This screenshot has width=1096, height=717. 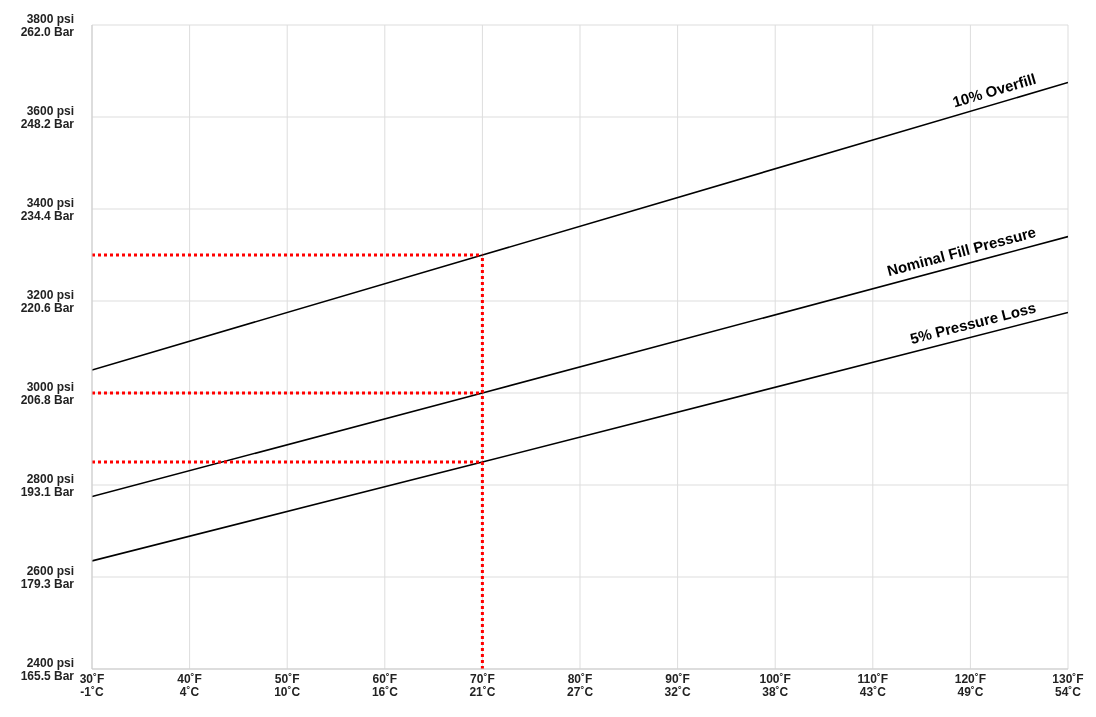 I want to click on x-tick-label: 90˚F, so click(x=677, y=679).